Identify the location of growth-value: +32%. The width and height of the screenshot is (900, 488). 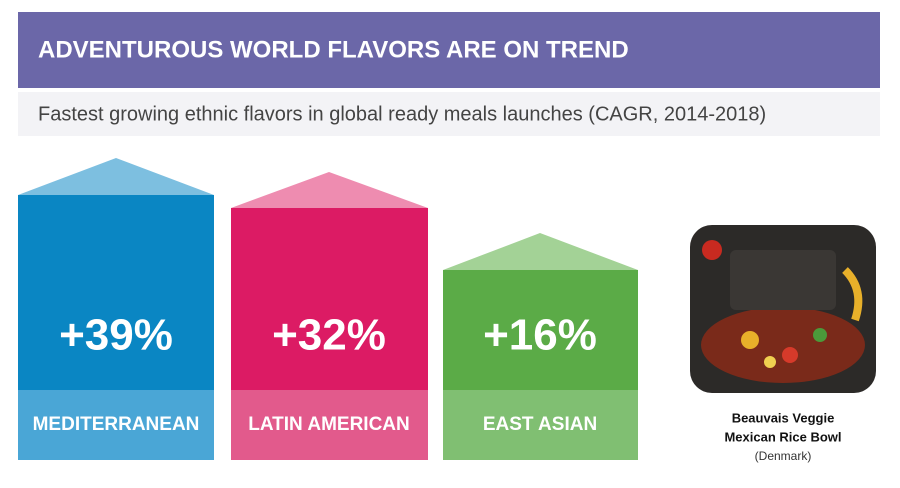
(329, 335).